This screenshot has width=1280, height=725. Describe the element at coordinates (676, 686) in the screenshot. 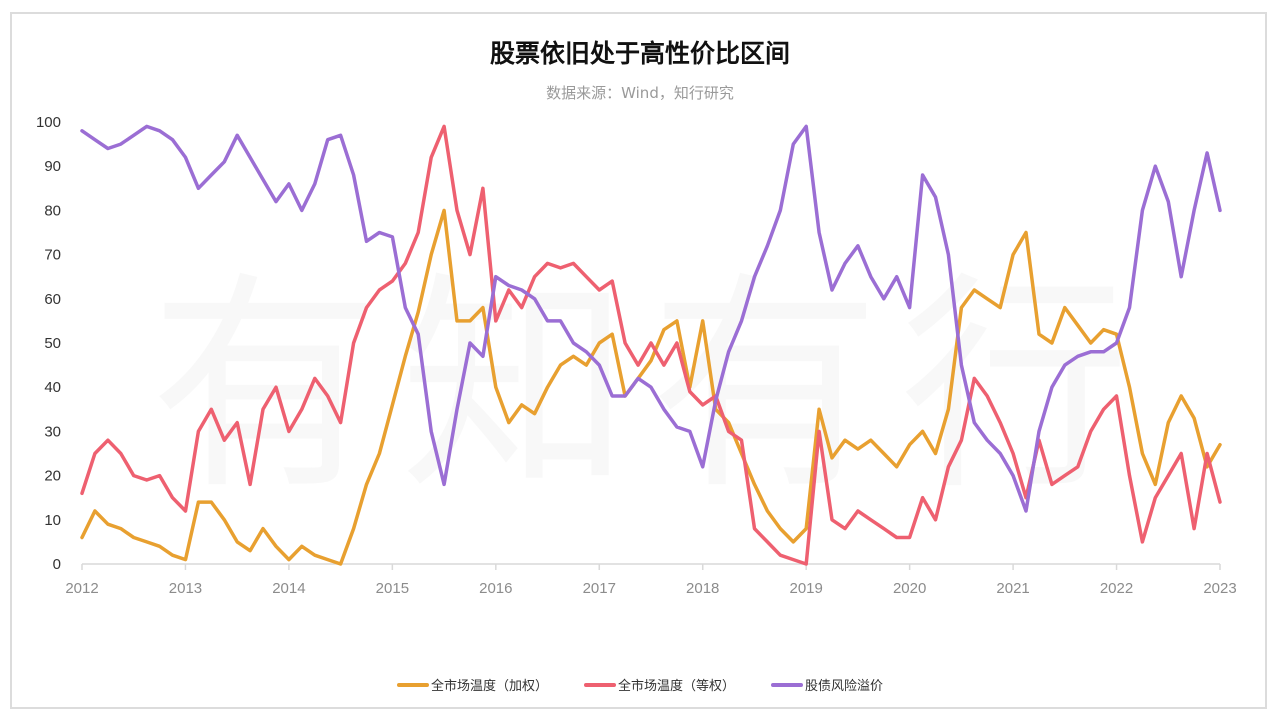

I see `legend-label: 全市场温度（等权）` at that location.